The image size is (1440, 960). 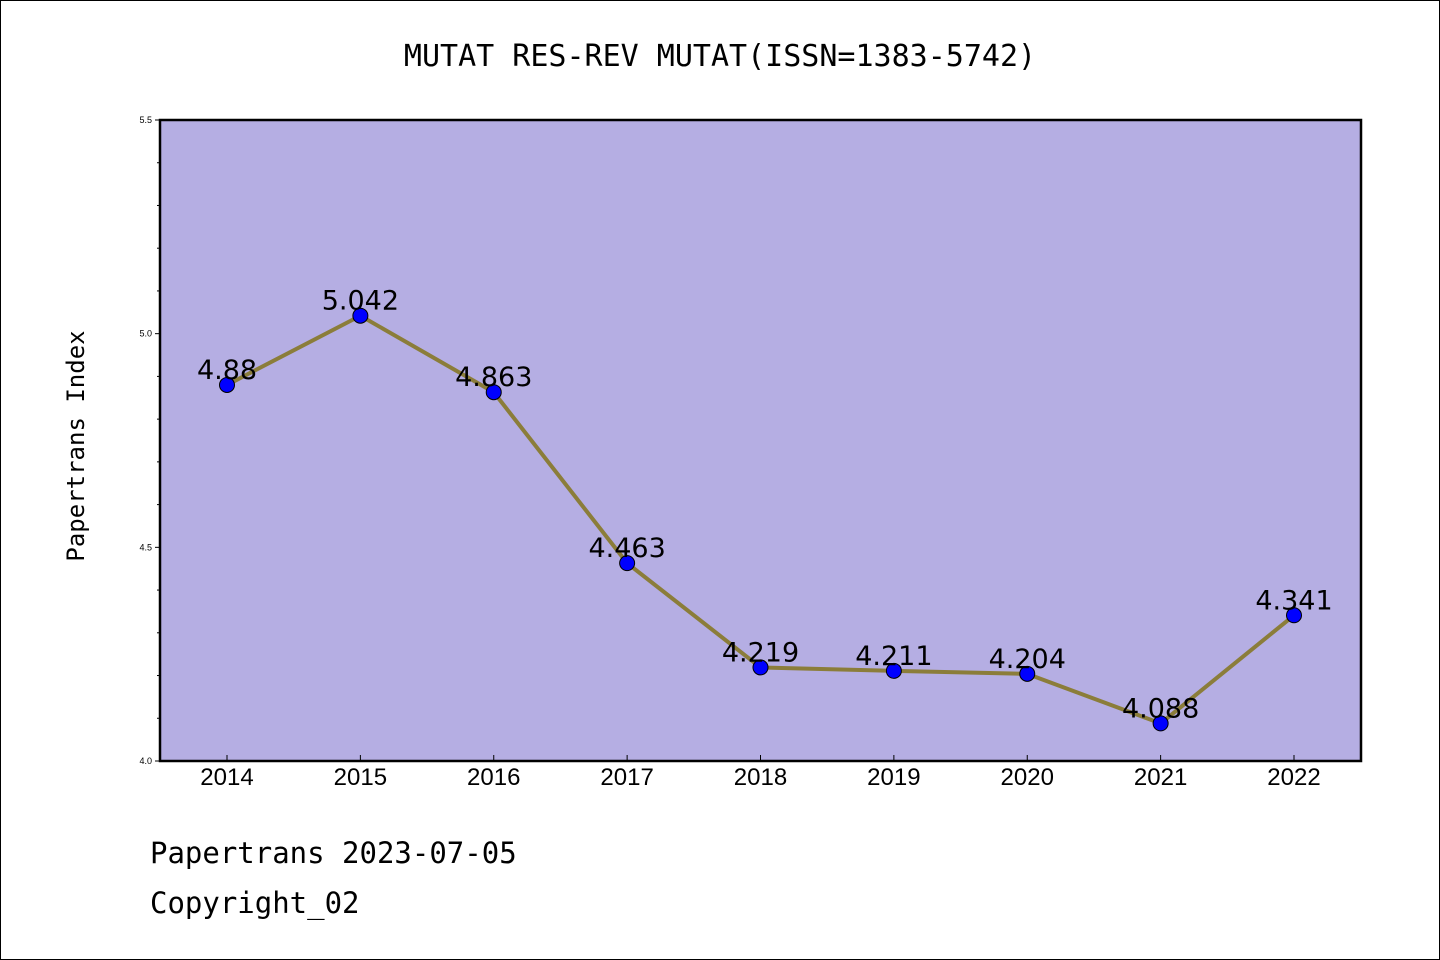 What do you see at coordinates (226, 777) in the screenshot?
I see `x-tick-label: 2014` at bounding box center [226, 777].